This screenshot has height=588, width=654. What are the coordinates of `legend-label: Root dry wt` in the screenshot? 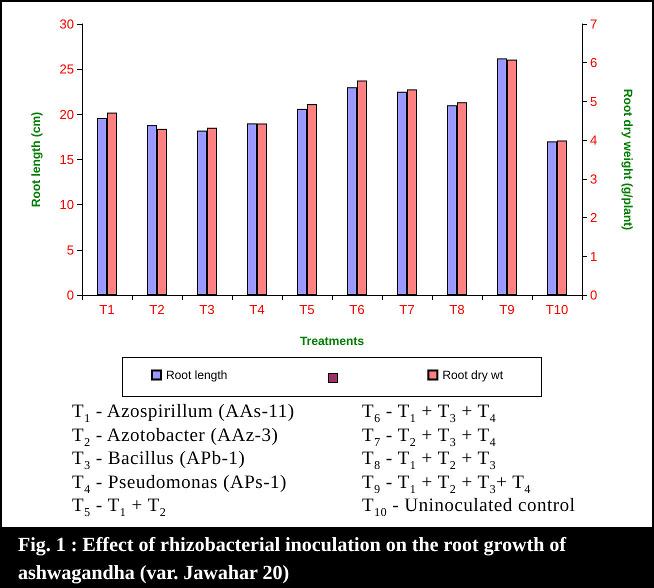 It's located at (473, 375).